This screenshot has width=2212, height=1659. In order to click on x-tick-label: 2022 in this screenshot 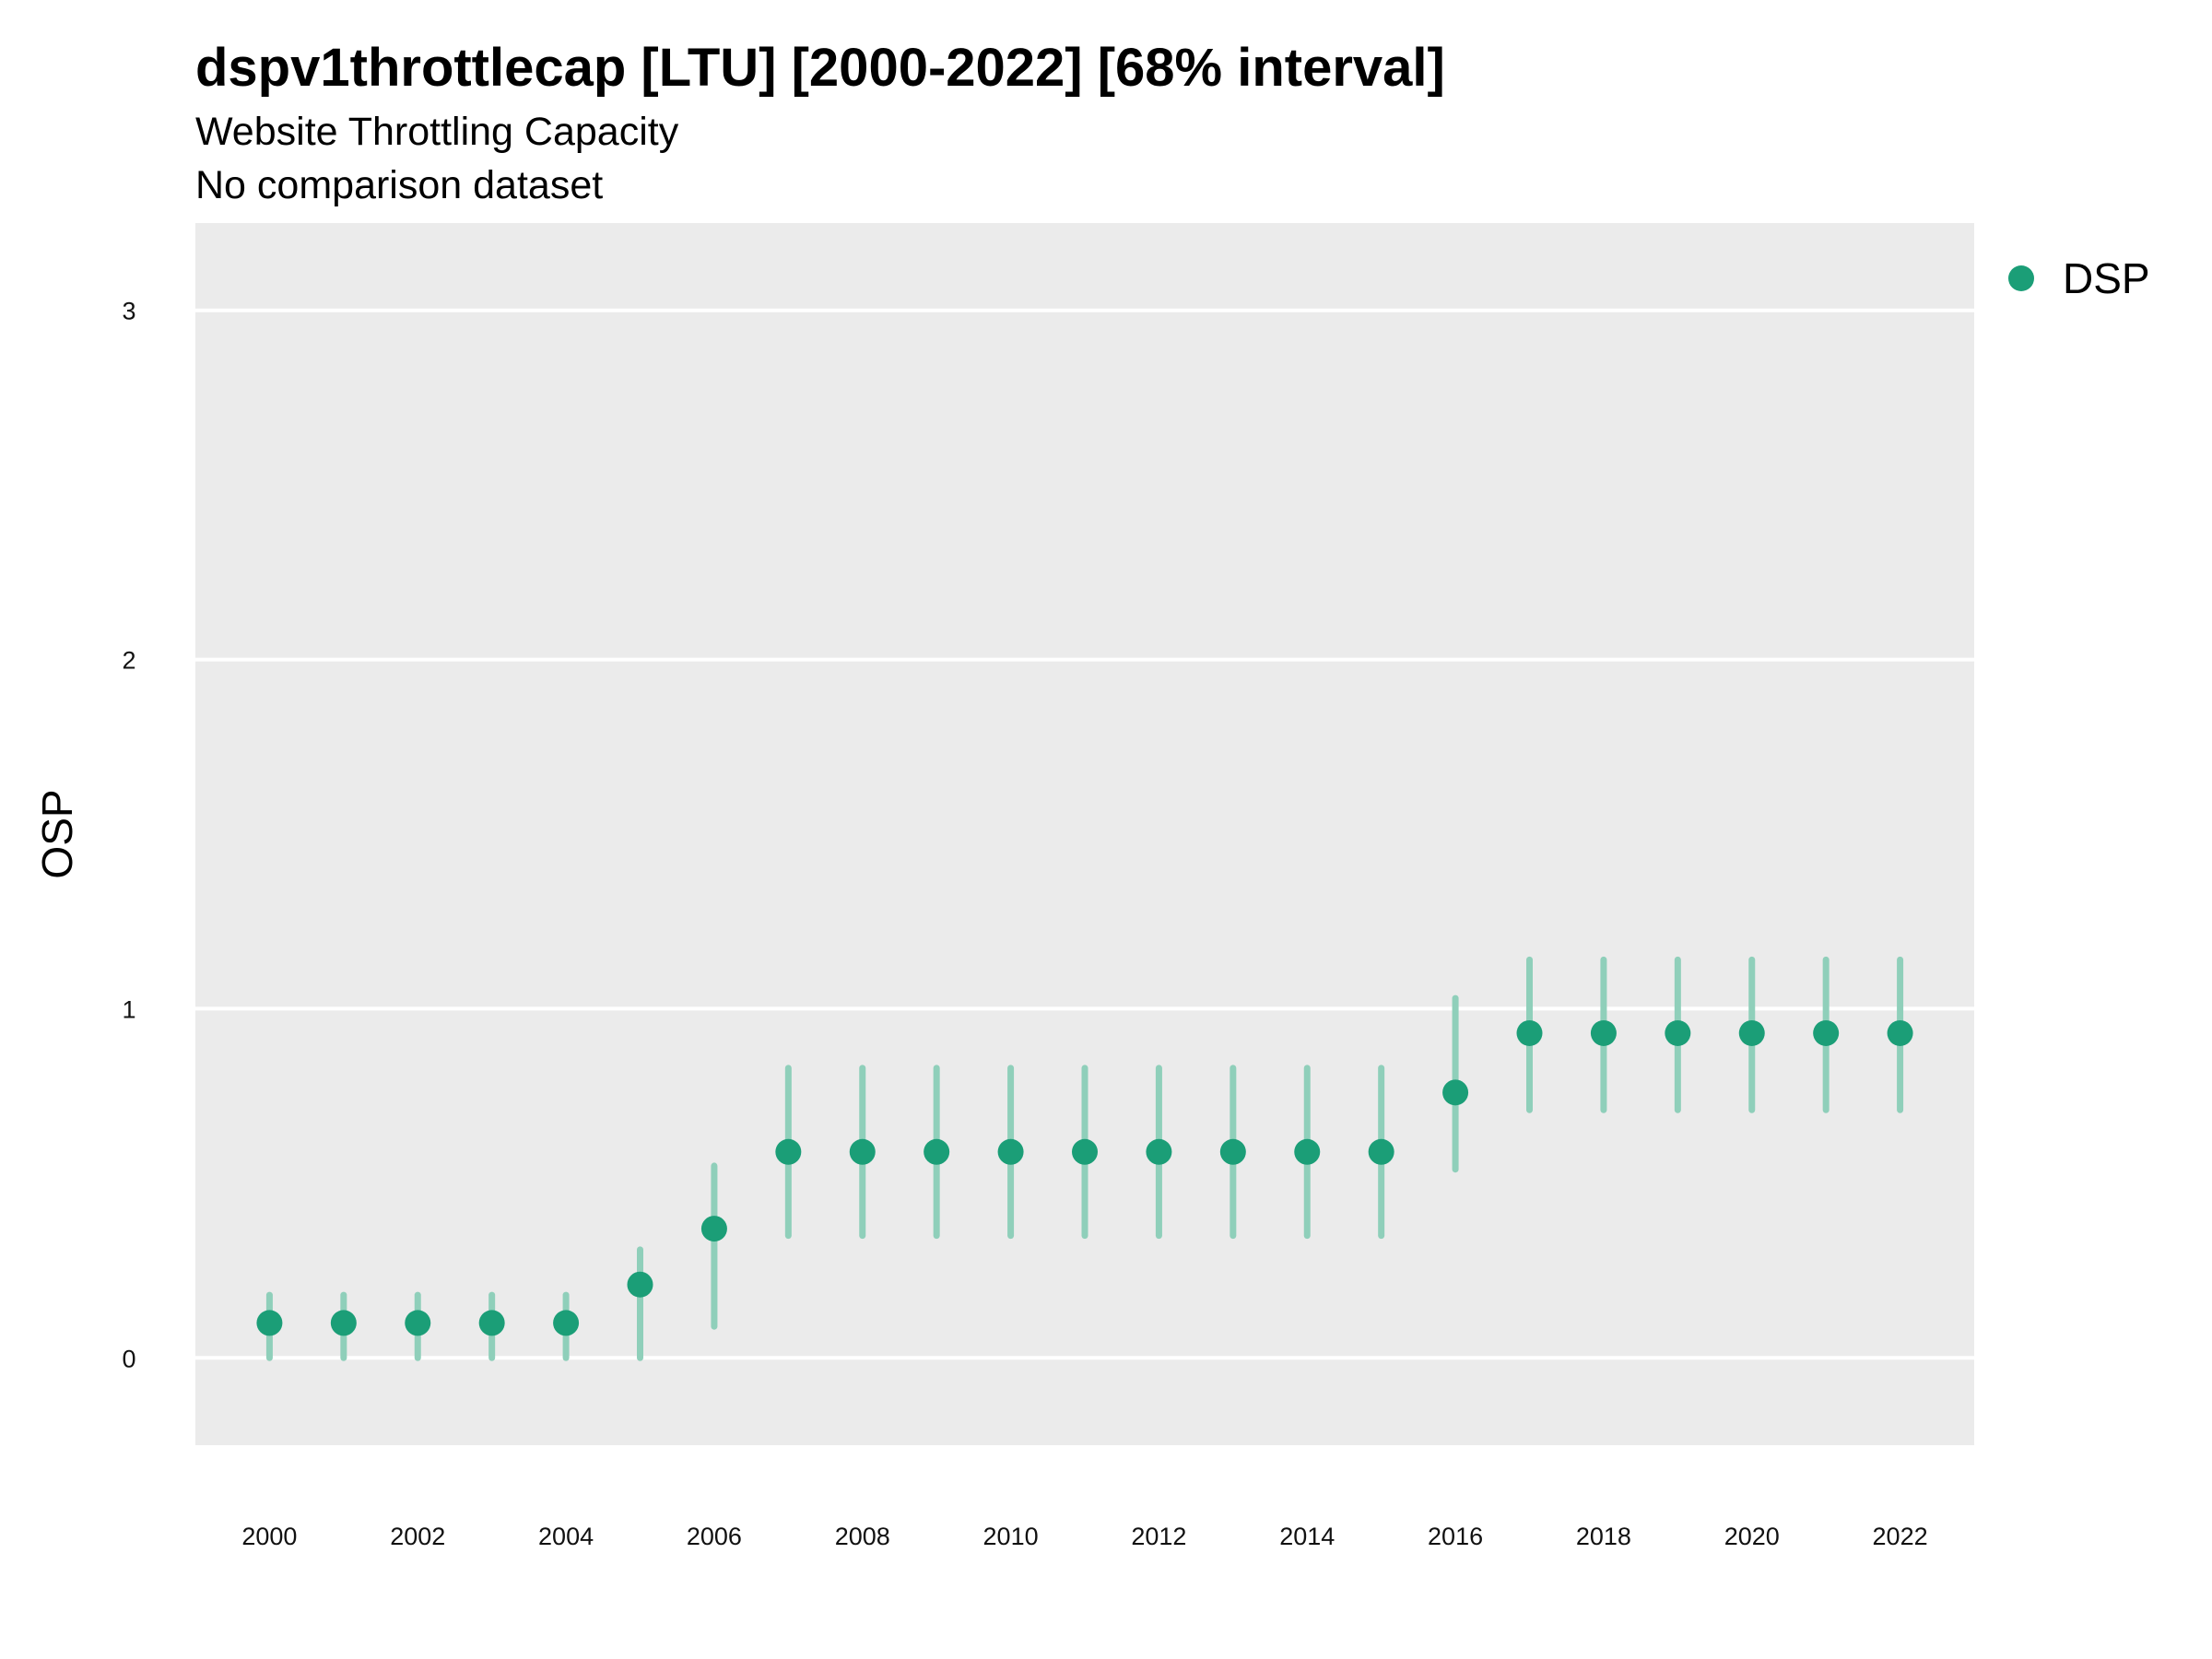, I will do `click(1900, 1536)`.